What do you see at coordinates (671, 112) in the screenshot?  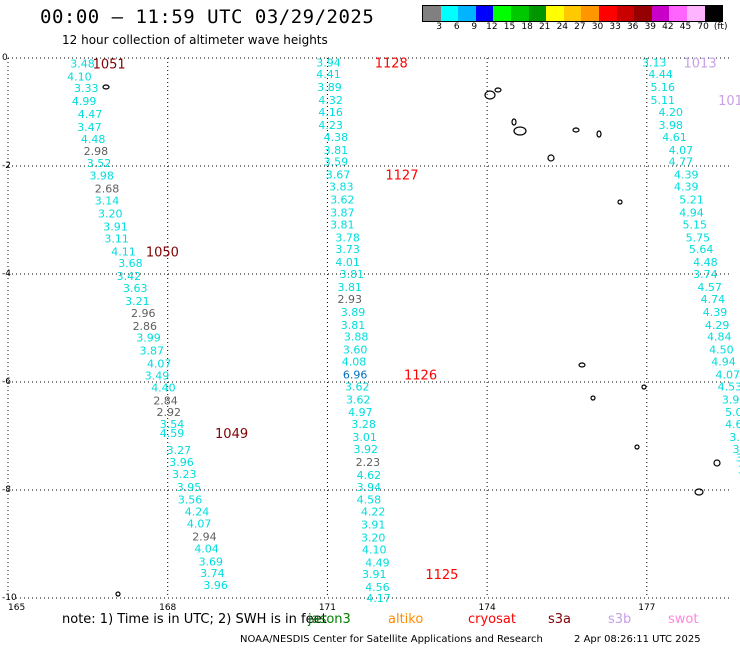 I see `wave-height-value: 4.20` at bounding box center [671, 112].